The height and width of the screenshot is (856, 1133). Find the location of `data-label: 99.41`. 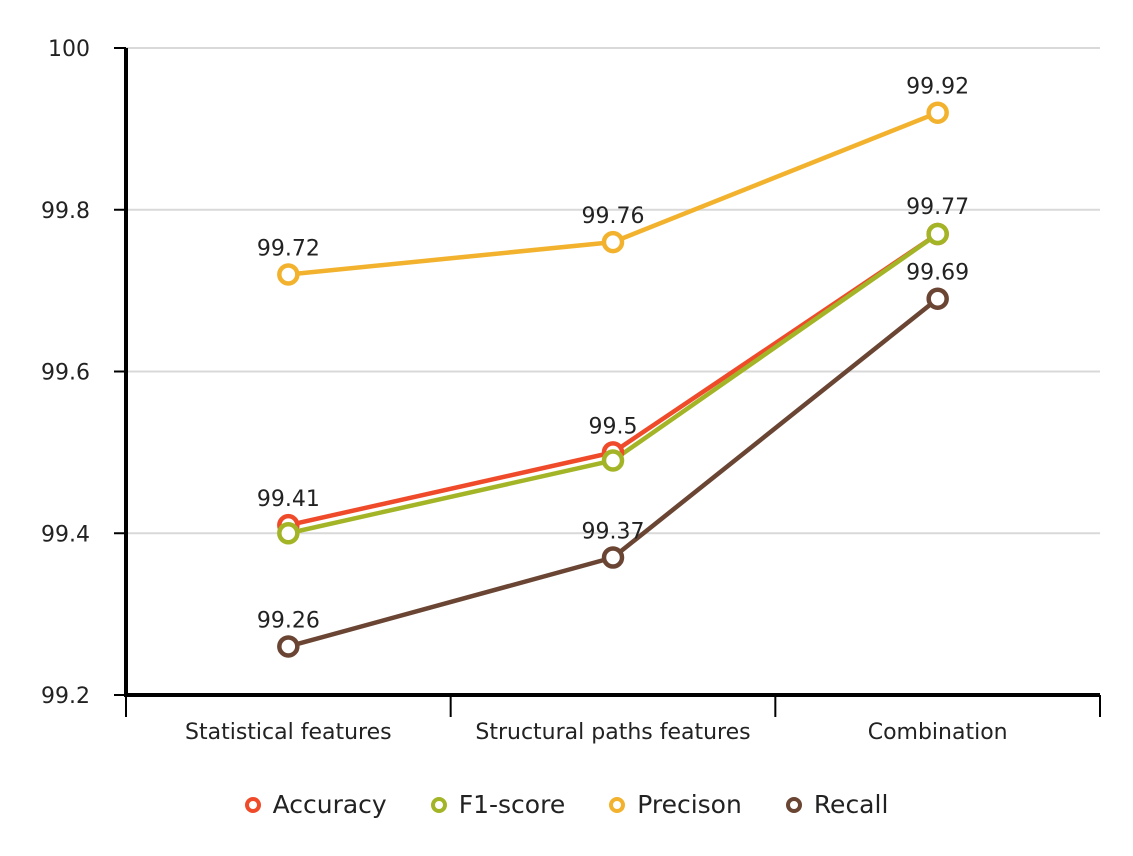

data-label: 99.41 is located at coordinates (288, 499).